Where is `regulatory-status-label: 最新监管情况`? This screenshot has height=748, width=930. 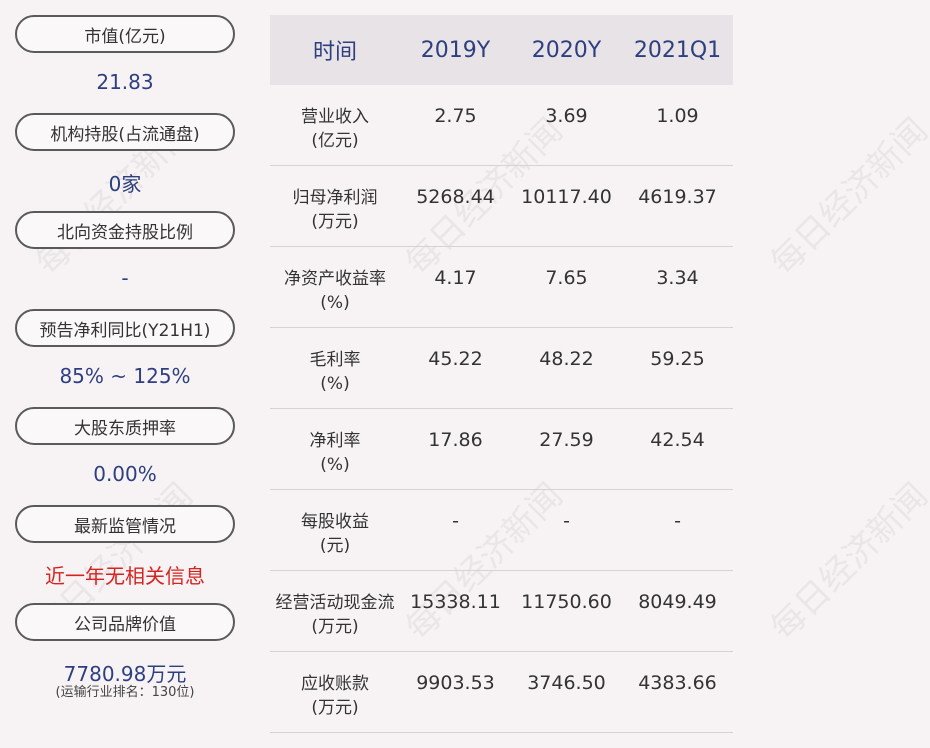 regulatory-status-label: 最新监管情况 is located at coordinates (125, 524).